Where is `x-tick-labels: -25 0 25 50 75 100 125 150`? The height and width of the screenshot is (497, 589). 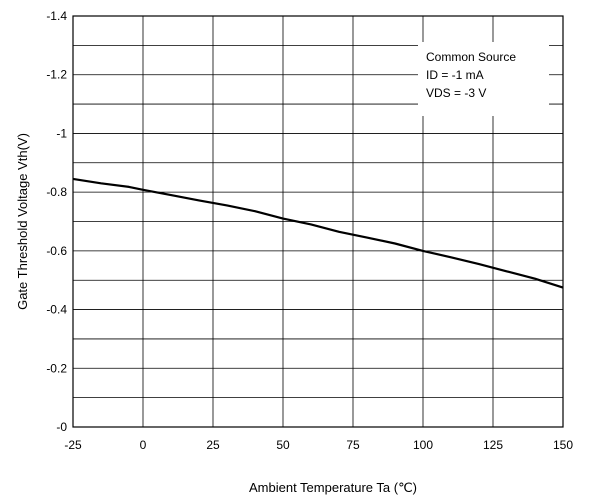
x-tick-labels: -25 0 25 50 75 100 125 150 is located at coordinates (318, 445).